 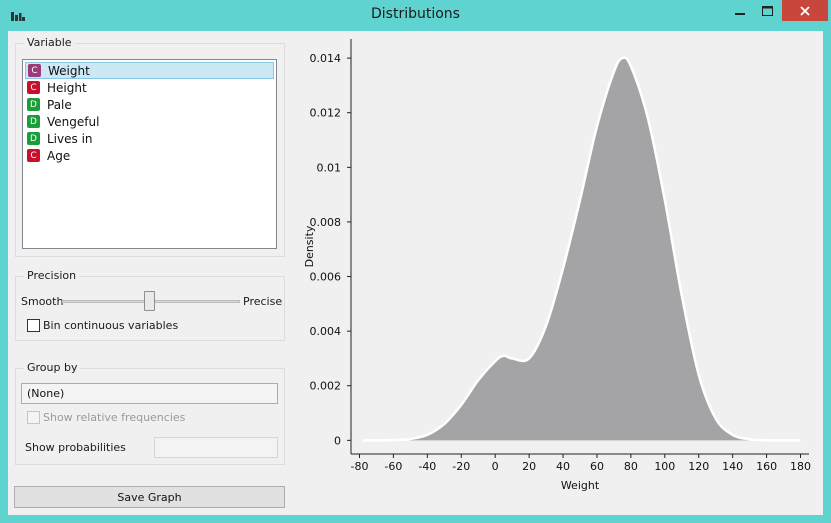 I want to click on variable-list-item: C Height, so click(x=149, y=87).